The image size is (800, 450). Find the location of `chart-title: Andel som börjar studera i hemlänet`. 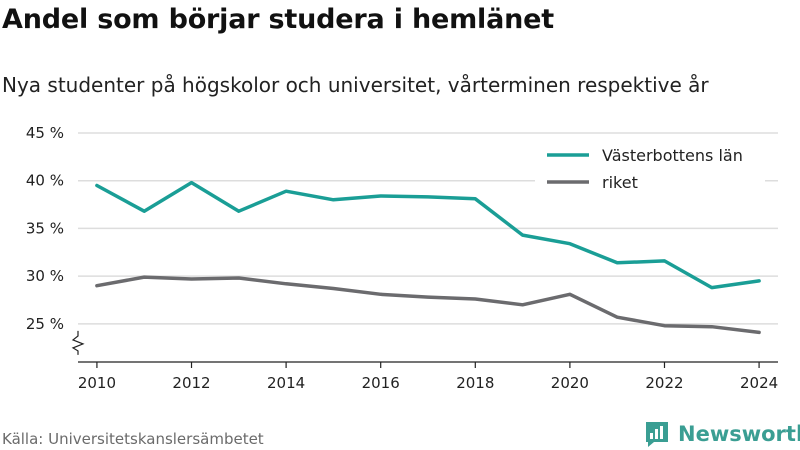

chart-title: Andel som börjar studera i hemlänet is located at coordinates (278, 19).